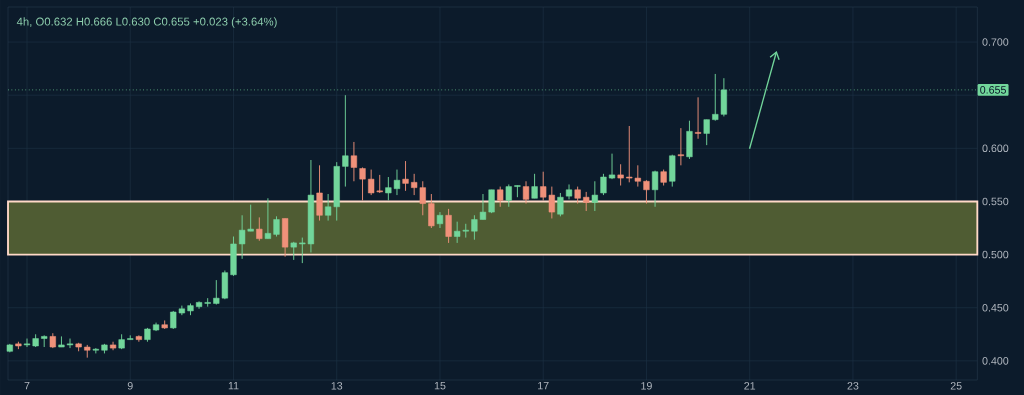 Image resolution: width=1024 pixels, height=395 pixels. What do you see at coordinates (995, 148) in the screenshot?
I see `y-tick-label: 0.600` at bounding box center [995, 148].